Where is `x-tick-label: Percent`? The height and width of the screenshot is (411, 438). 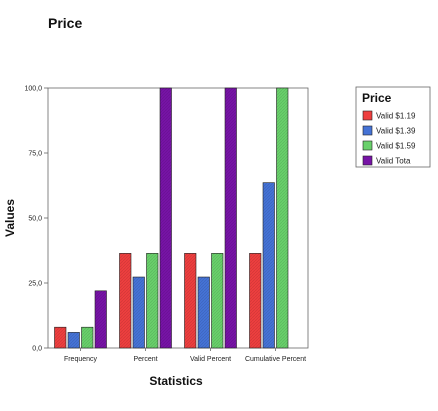
x-tick-label: Percent is located at coordinates (145, 359).